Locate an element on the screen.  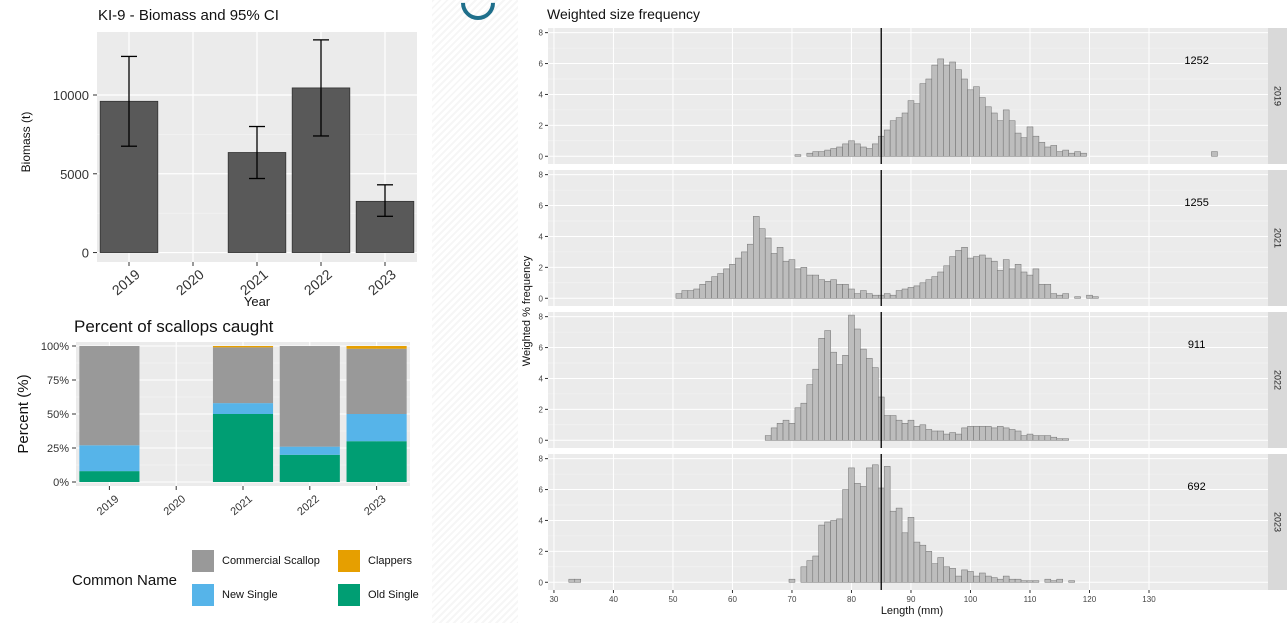
legend-item-new-single: New Single is located at coordinates (235, 595).